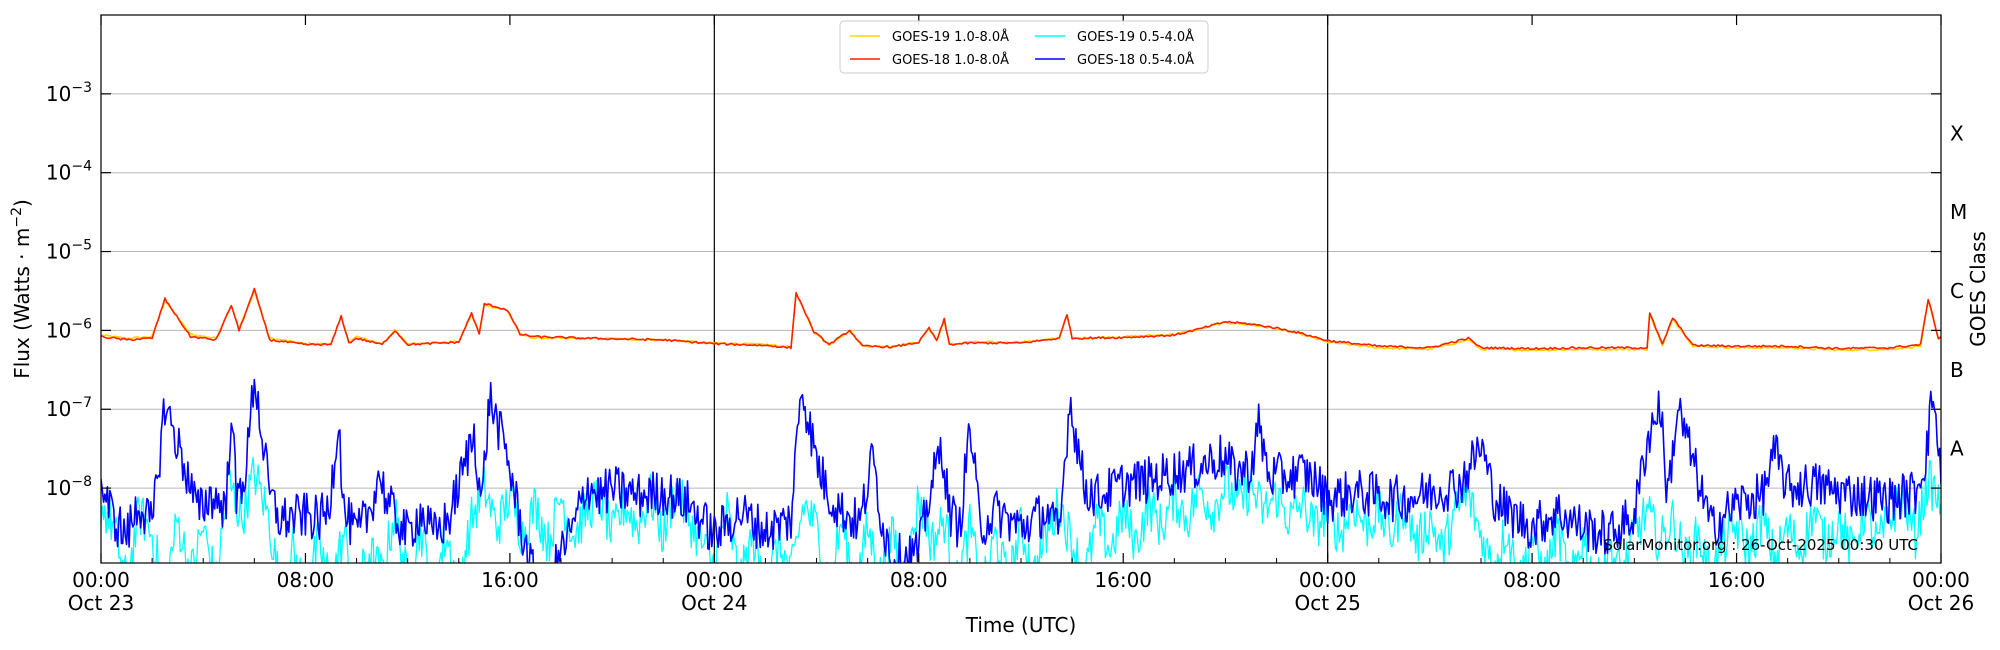 This screenshot has width=2000, height=650. I want to click on legend-label: GOES-19 1.0-8.0Å, so click(950, 37).